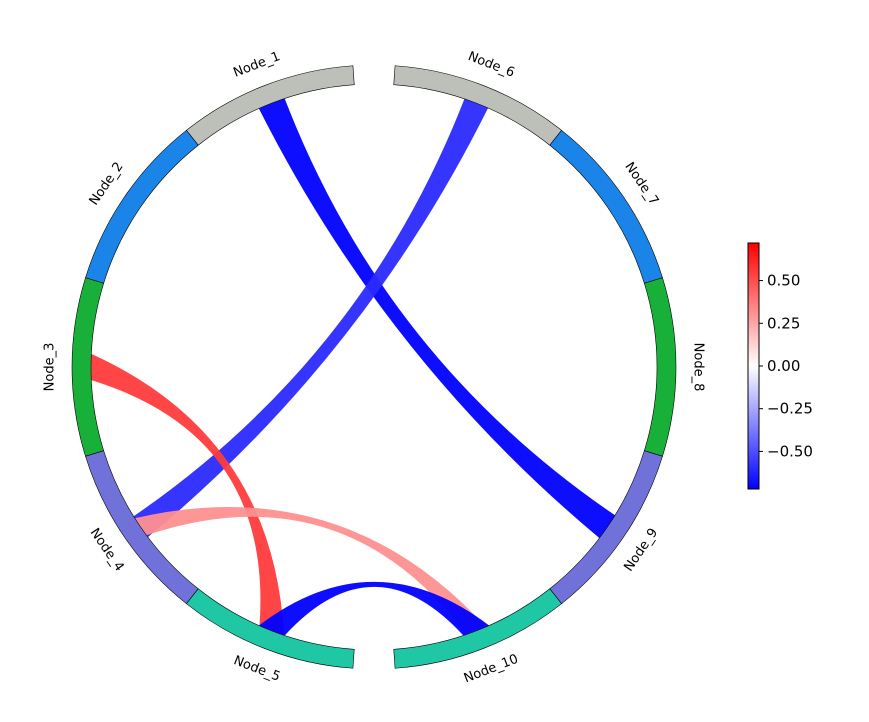 The image size is (869, 722). What do you see at coordinates (256, 65) in the screenshot?
I see `node-label-node-1: Node_1` at bounding box center [256, 65].